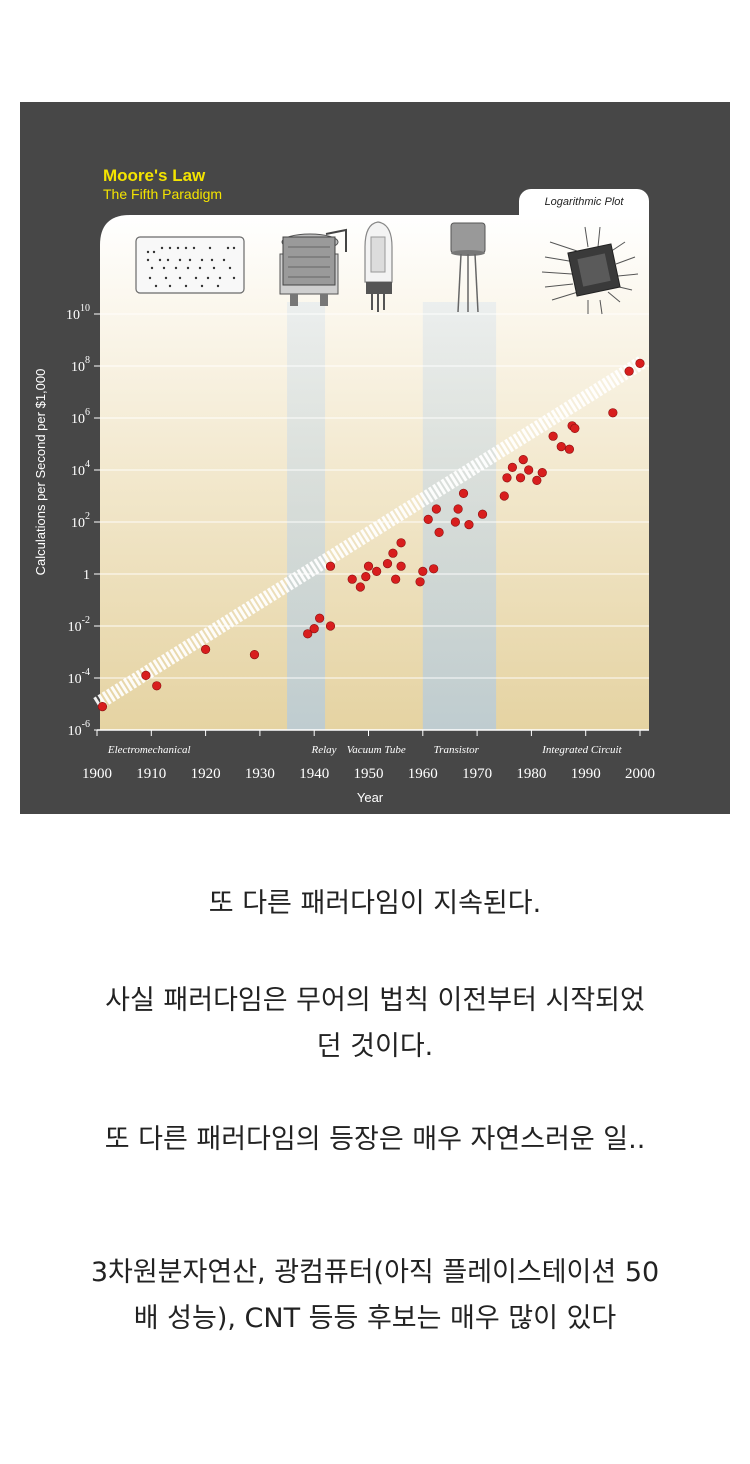 The height and width of the screenshot is (1464, 750). What do you see at coordinates (79, 625) in the screenshot?
I see `ytick-label-2: 10⁻²` at bounding box center [79, 625].